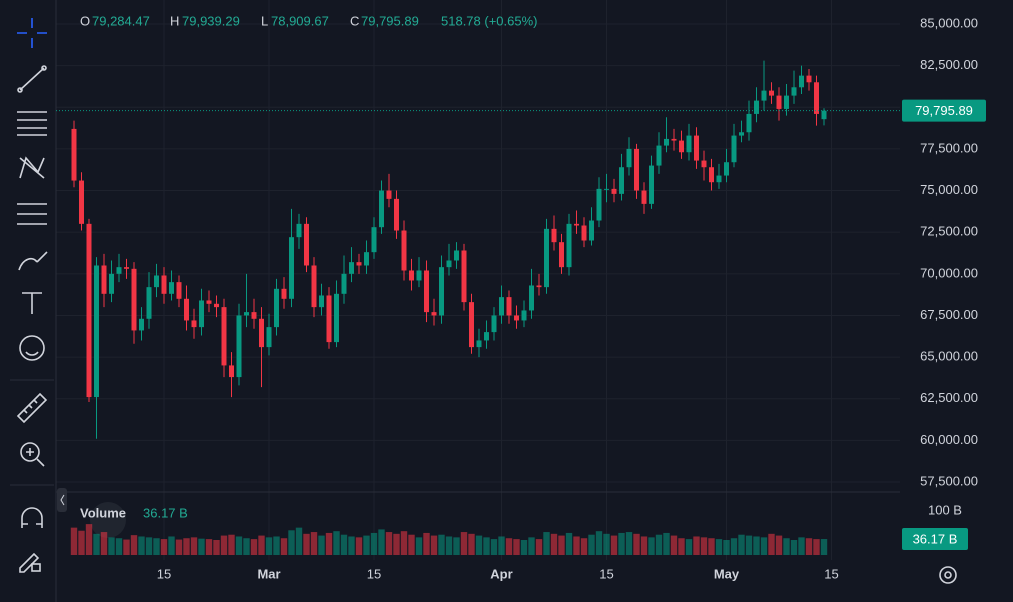 Image resolution: width=1013 pixels, height=602 pixels. Describe the element at coordinates (32, 123) in the screenshot. I see `fib-tool` at that location.